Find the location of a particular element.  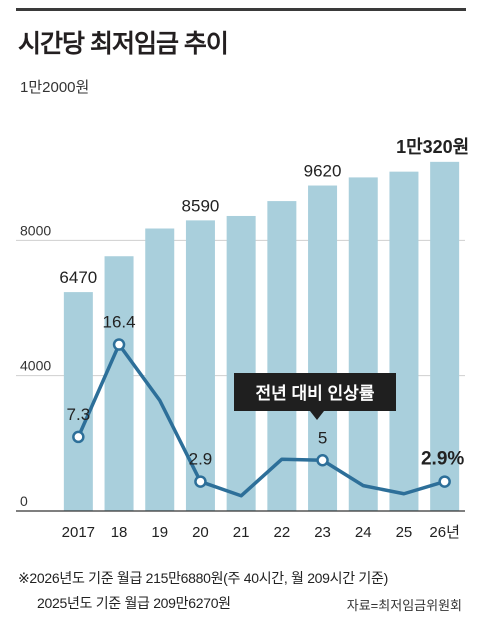

bar-2017 is located at coordinates (78, 401).